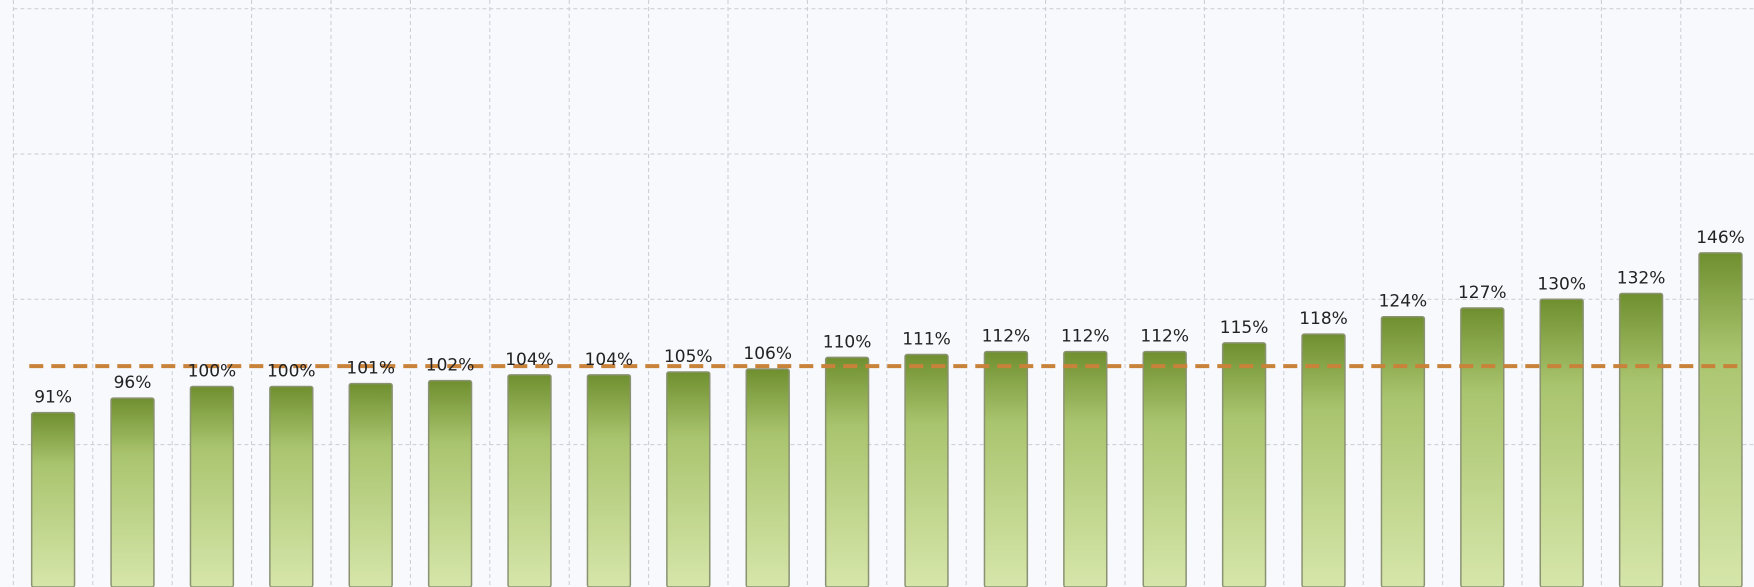 The height and width of the screenshot is (587, 1754). Describe the element at coordinates (370, 369) in the screenshot. I see `data-label: 101%` at that location.